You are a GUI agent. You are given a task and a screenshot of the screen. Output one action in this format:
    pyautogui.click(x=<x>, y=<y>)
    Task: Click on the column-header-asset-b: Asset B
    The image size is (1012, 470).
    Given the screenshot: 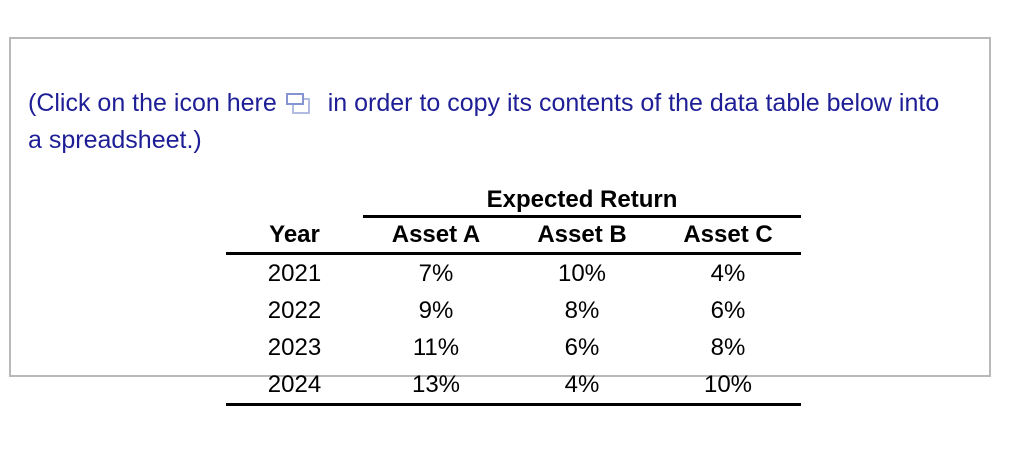 What is the action you would take?
    pyautogui.click(x=582, y=234)
    